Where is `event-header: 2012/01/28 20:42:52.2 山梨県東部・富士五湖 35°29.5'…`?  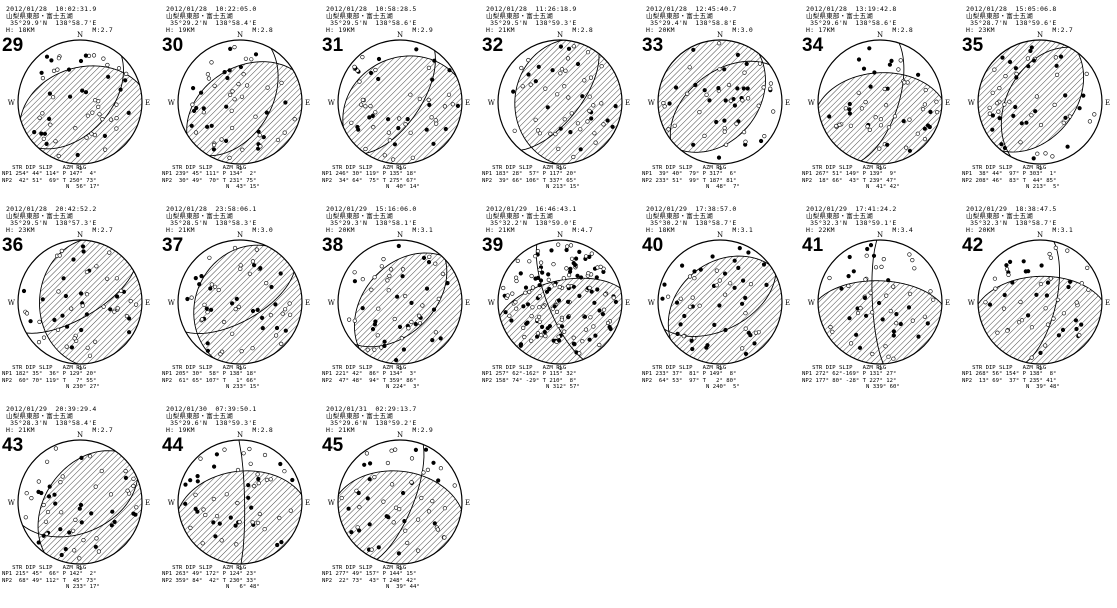 event-header: 2012/01/28 20:42:52.2 山梨県東部・富士五湖 35°29.5'… is located at coordinates (59, 220).